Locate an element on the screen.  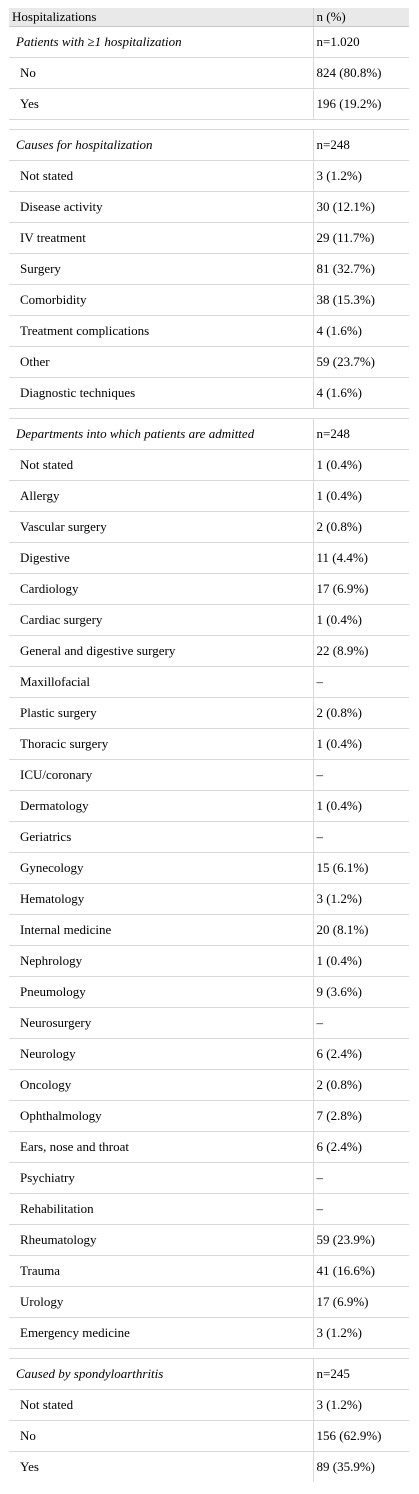
table-row: Cardiac surgery 1 (0.4%) is located at coordinates (209, 620).